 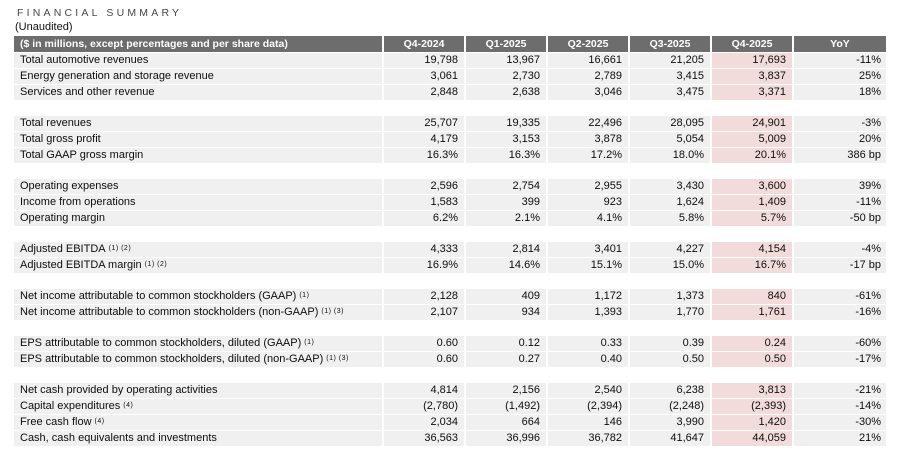 I want to click on value-cell: 1,393, so click(x=588, y=312).